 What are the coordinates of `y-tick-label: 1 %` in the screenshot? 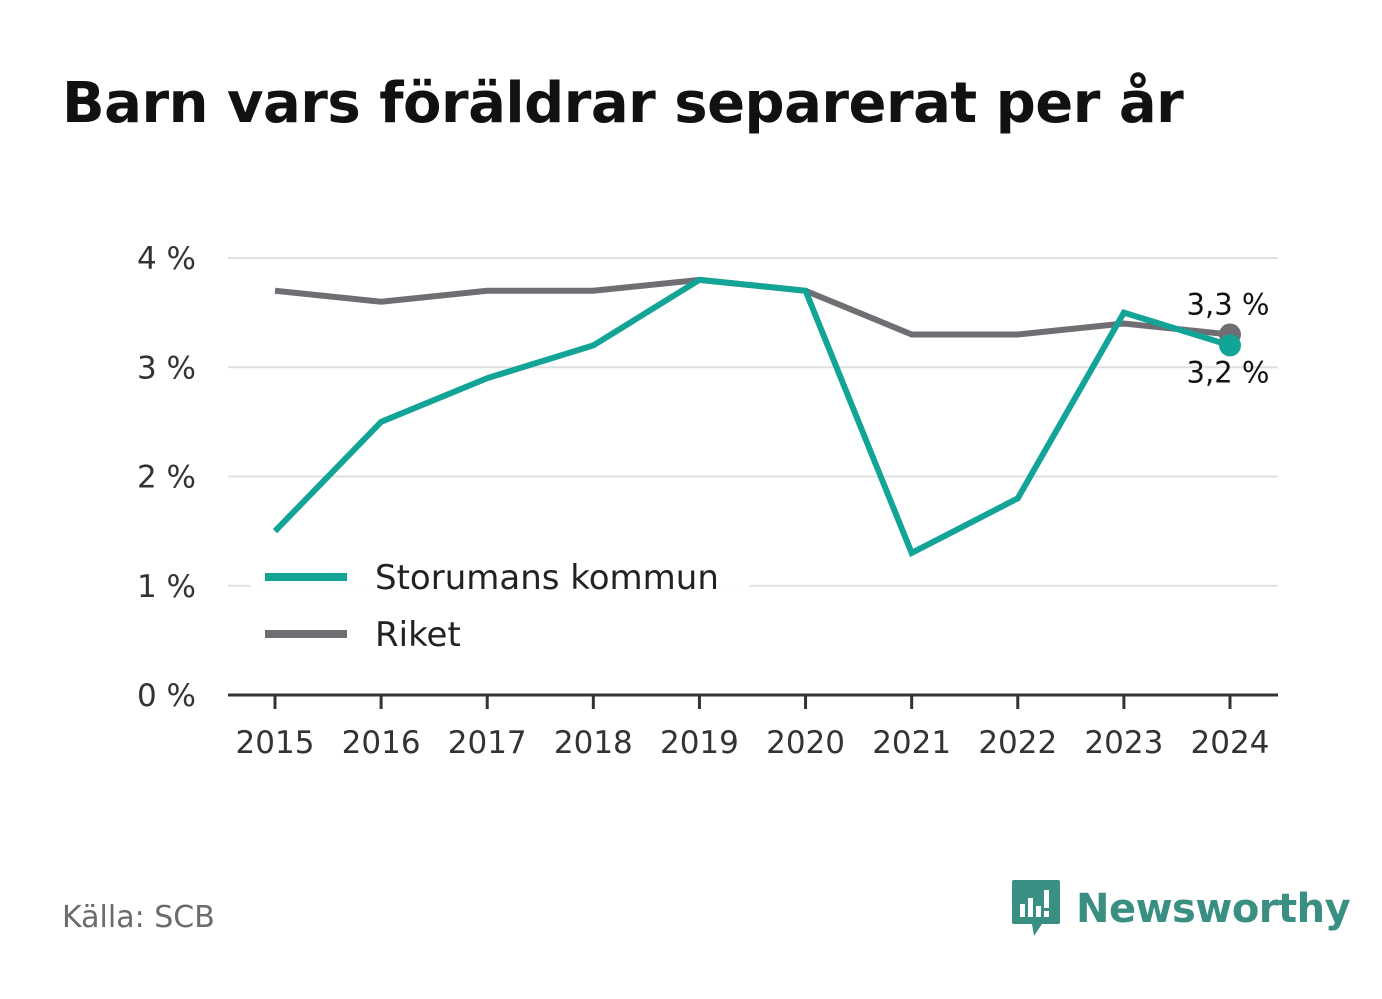 It's located at (166, 587).